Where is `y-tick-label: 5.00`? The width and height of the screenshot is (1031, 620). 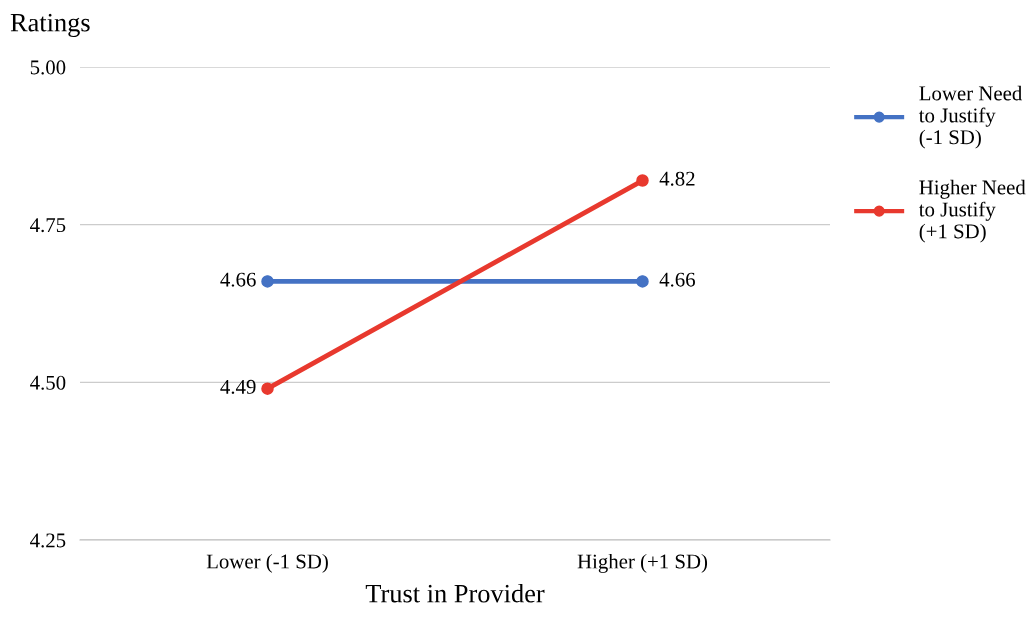 y-tick-label: 5.00 is located at coordinates (48, 67).